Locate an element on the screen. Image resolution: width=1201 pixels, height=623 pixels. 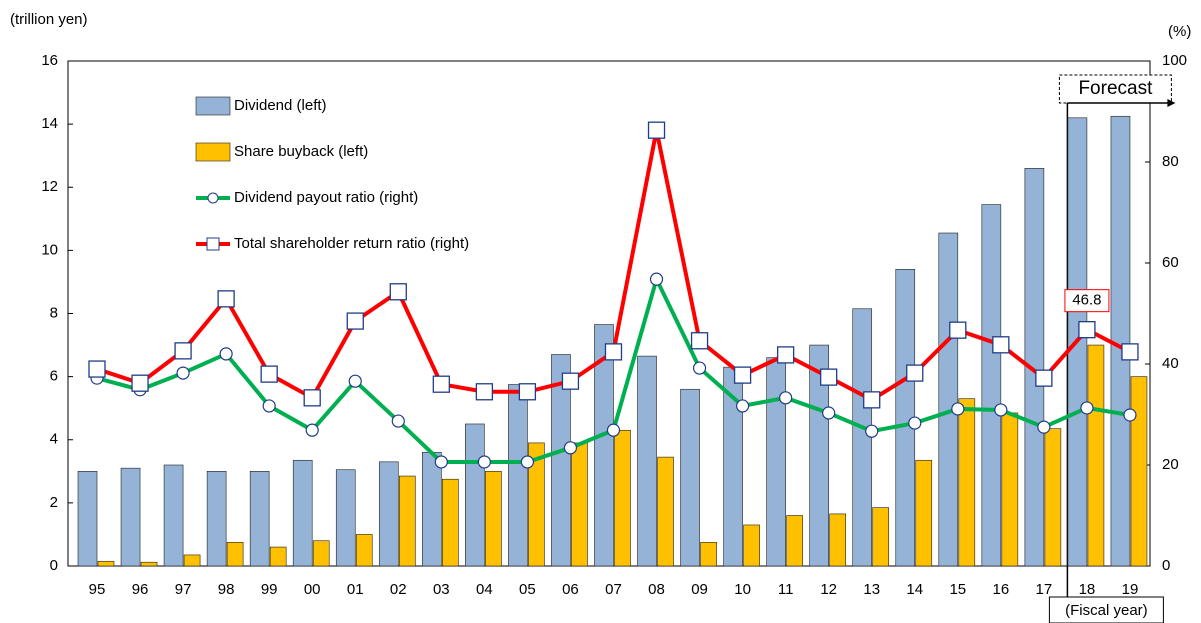
x-tick-label: 04 is located at coordinates (484, 589).